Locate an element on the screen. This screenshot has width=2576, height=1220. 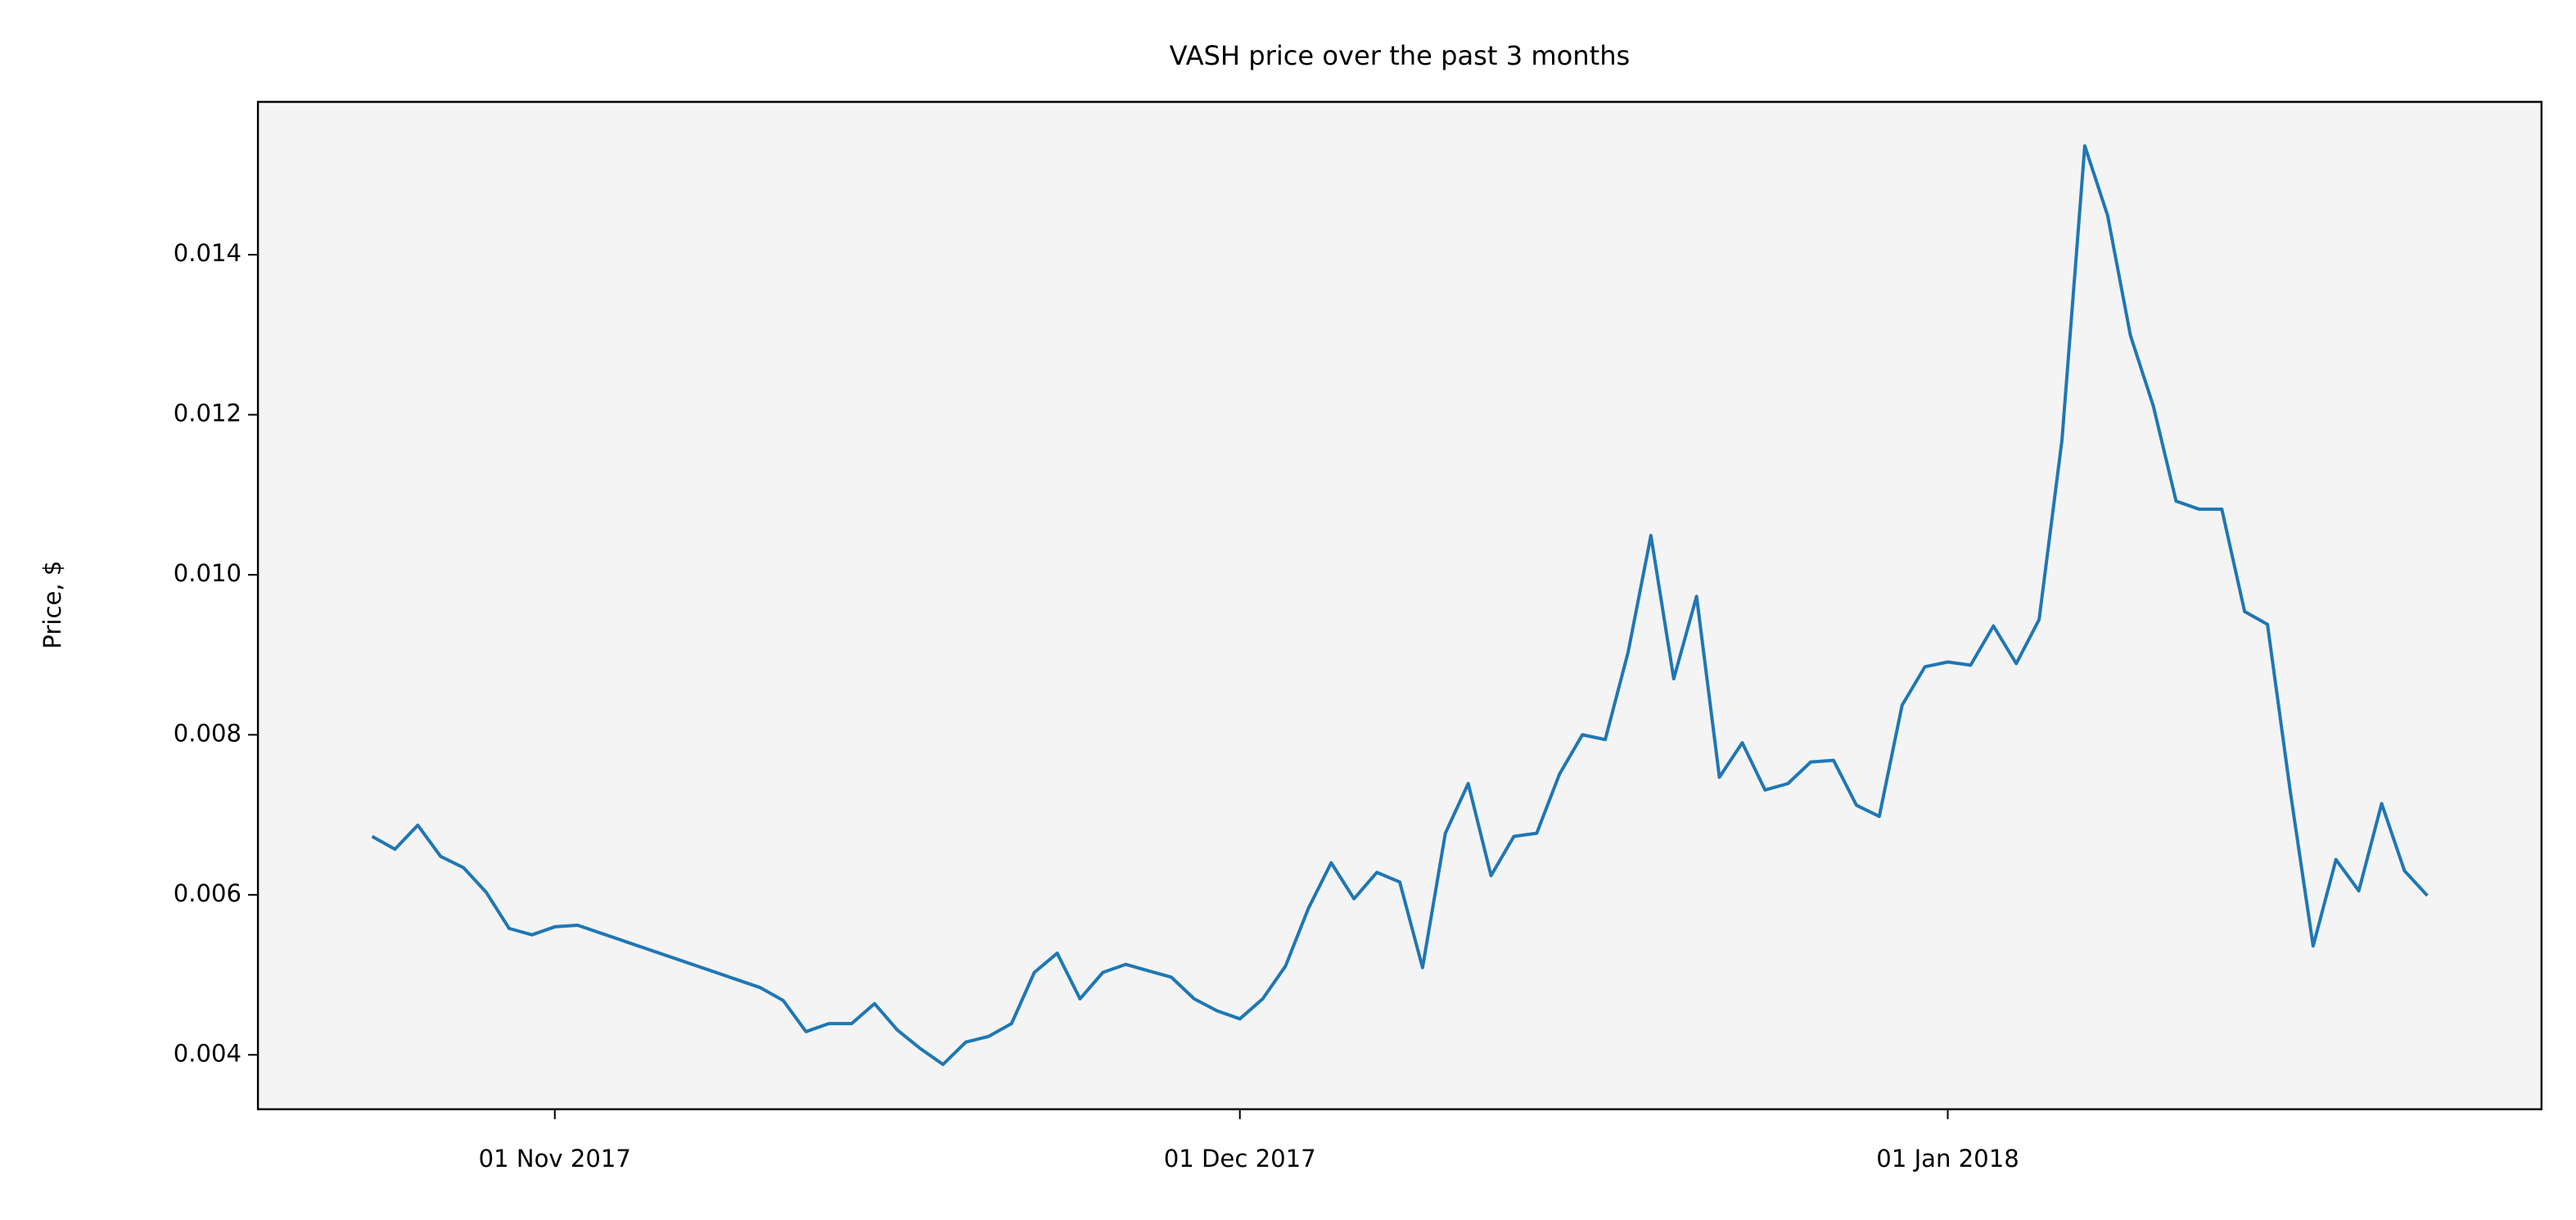
x-tick-label: 01 Jan 2018 is located at coordinates (1947, 1159).